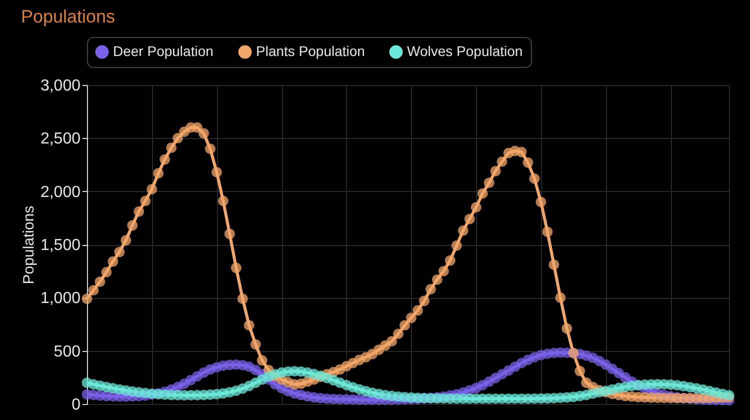 The height and width of the screenshot is (420, 750). I want to click on y-tick-label: 0, so click(76, 405).